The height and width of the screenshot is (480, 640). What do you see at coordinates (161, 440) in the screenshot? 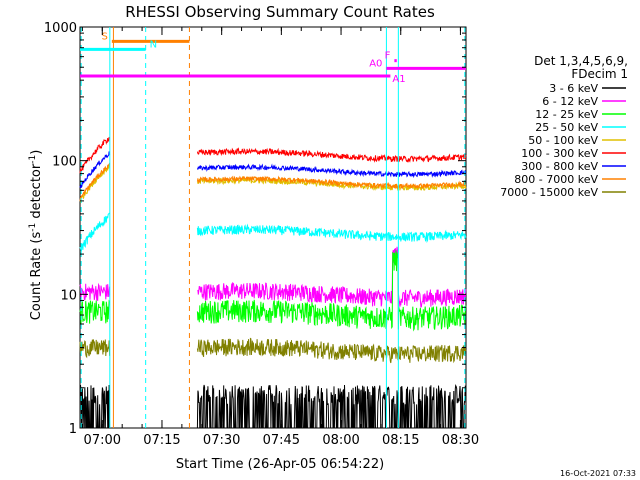
I see `x-tick-label: 07:15` at bounding box center [161, 440].